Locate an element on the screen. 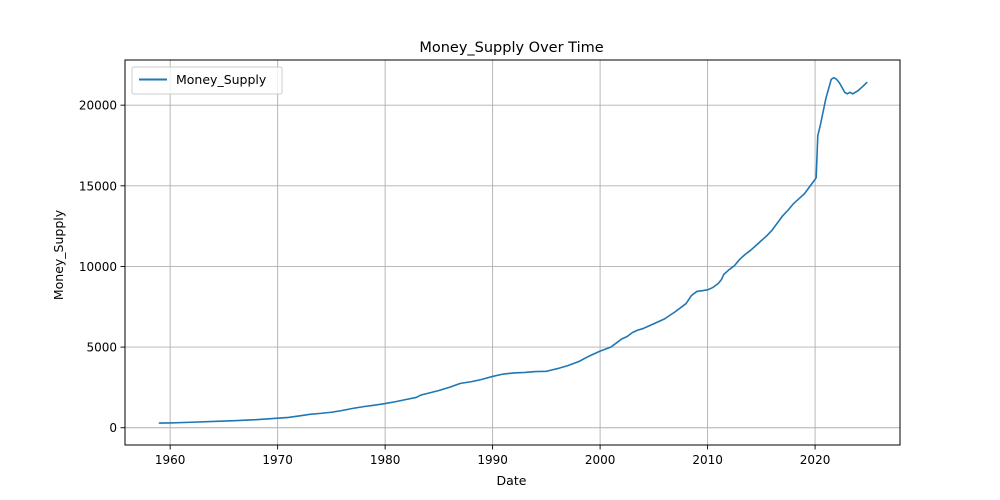 The height and width of the screenshot is (500, 1000). y-tick-label: 5000 is located at coordinates (101, 348).